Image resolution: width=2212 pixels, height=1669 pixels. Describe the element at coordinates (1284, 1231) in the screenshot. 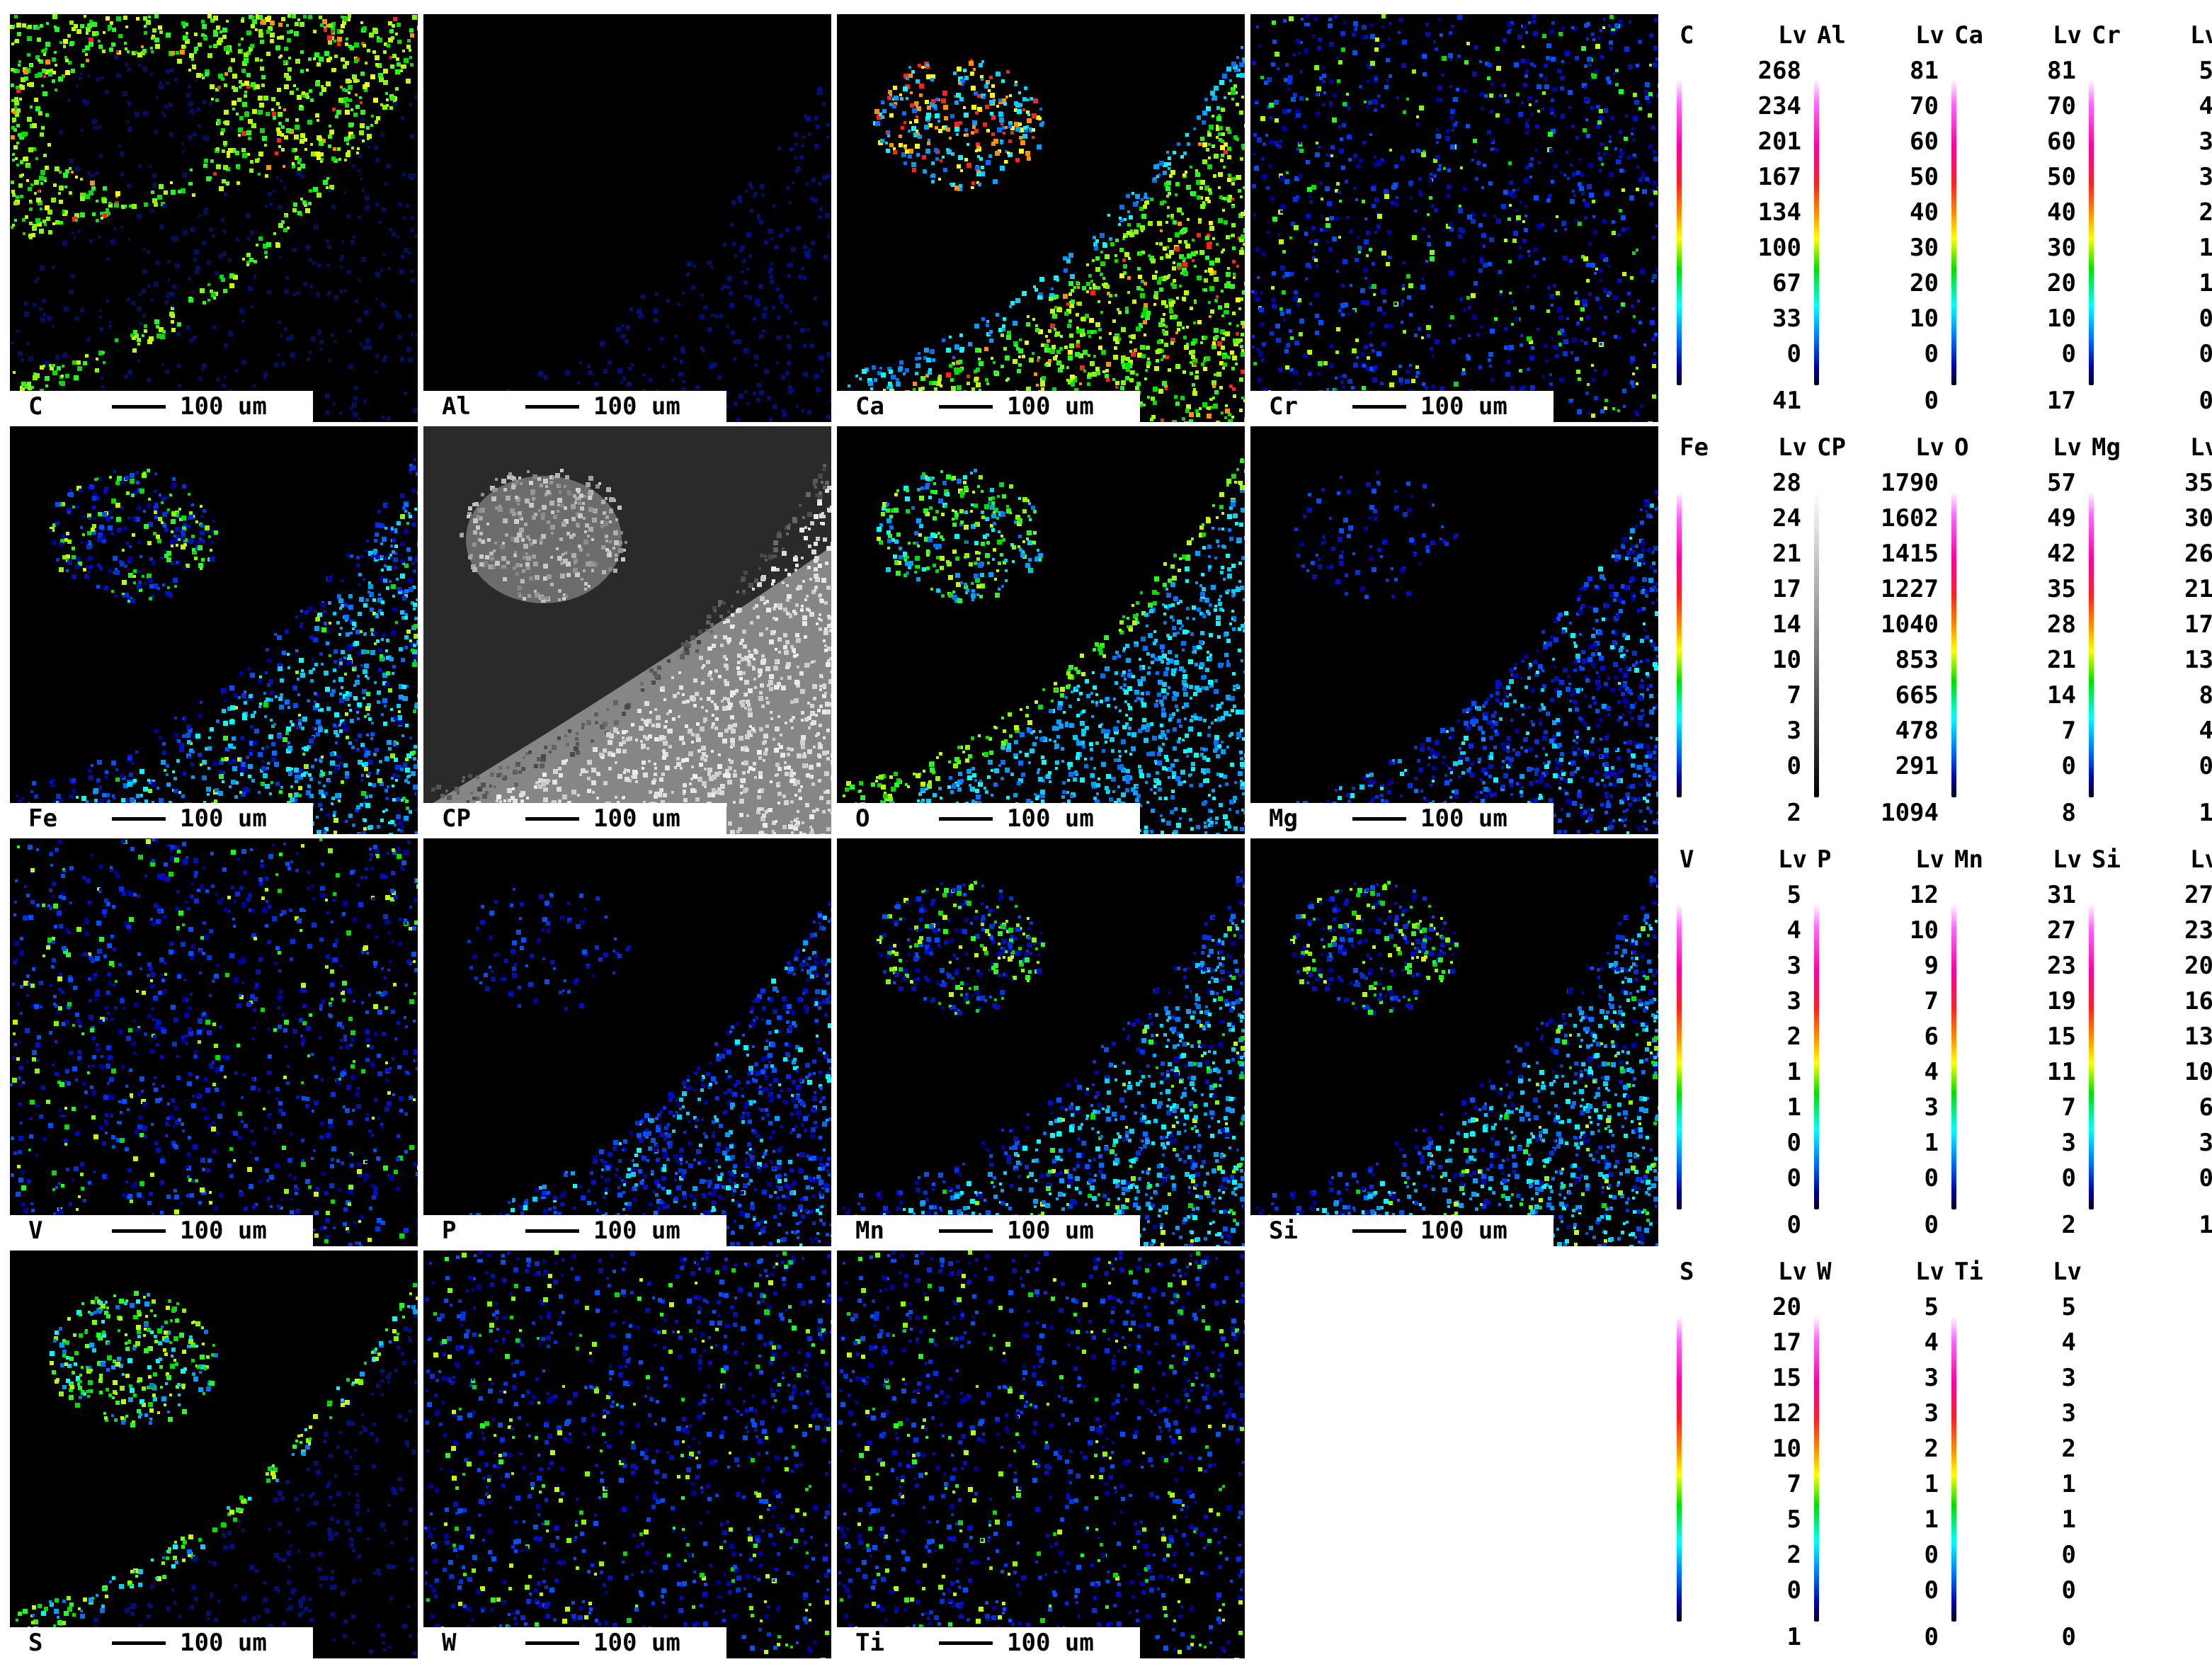

I see `map-element-label: Si` at that location.